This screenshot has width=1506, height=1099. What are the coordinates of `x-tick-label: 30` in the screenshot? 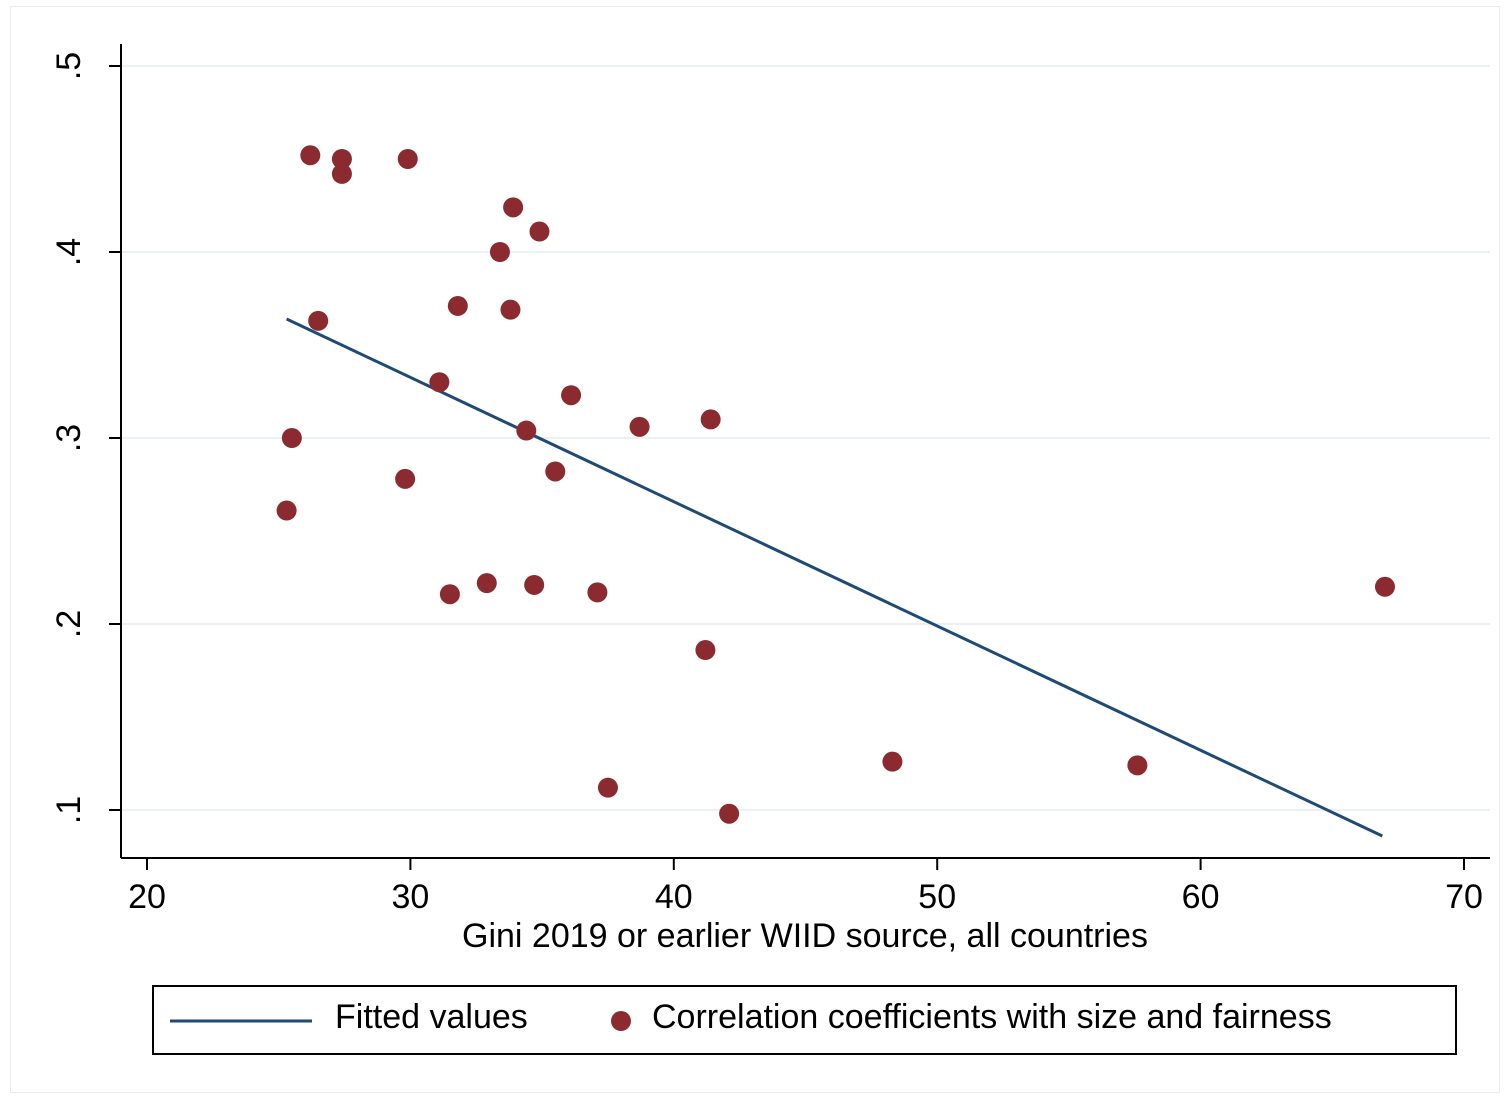 It's located at (410, 897).